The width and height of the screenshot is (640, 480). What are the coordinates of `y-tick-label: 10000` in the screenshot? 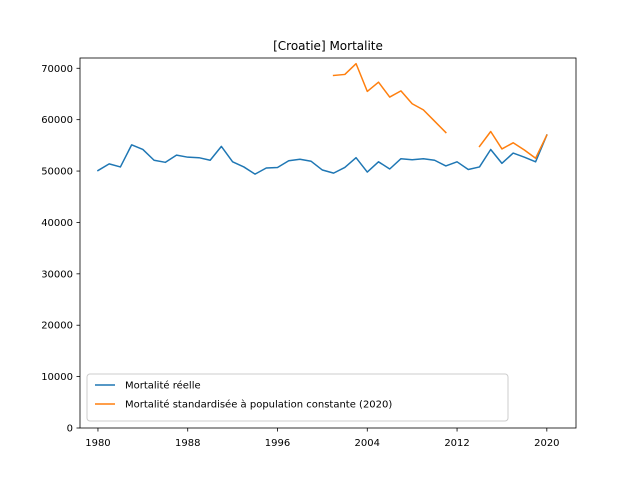 It's located at (57, 377).